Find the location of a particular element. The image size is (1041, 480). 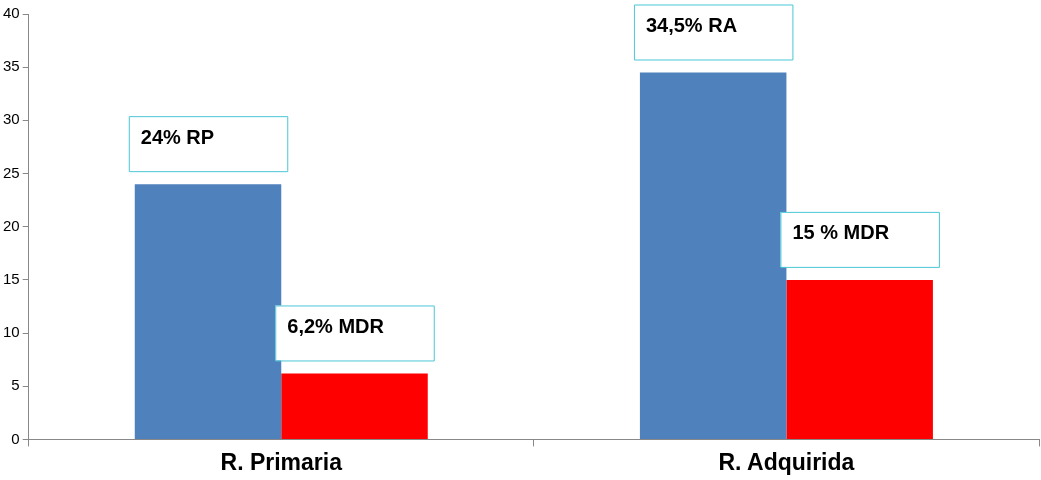

y-tick-label: 25 is located at coordinates (11, 172).